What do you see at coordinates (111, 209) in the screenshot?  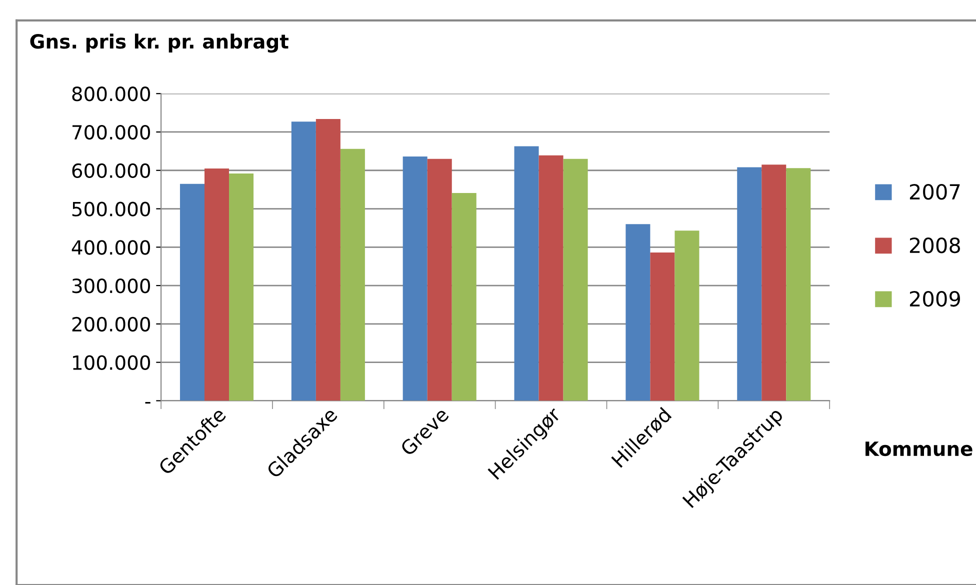 I see `y-tick-label: 500.000` at bounding box center [111, 209].